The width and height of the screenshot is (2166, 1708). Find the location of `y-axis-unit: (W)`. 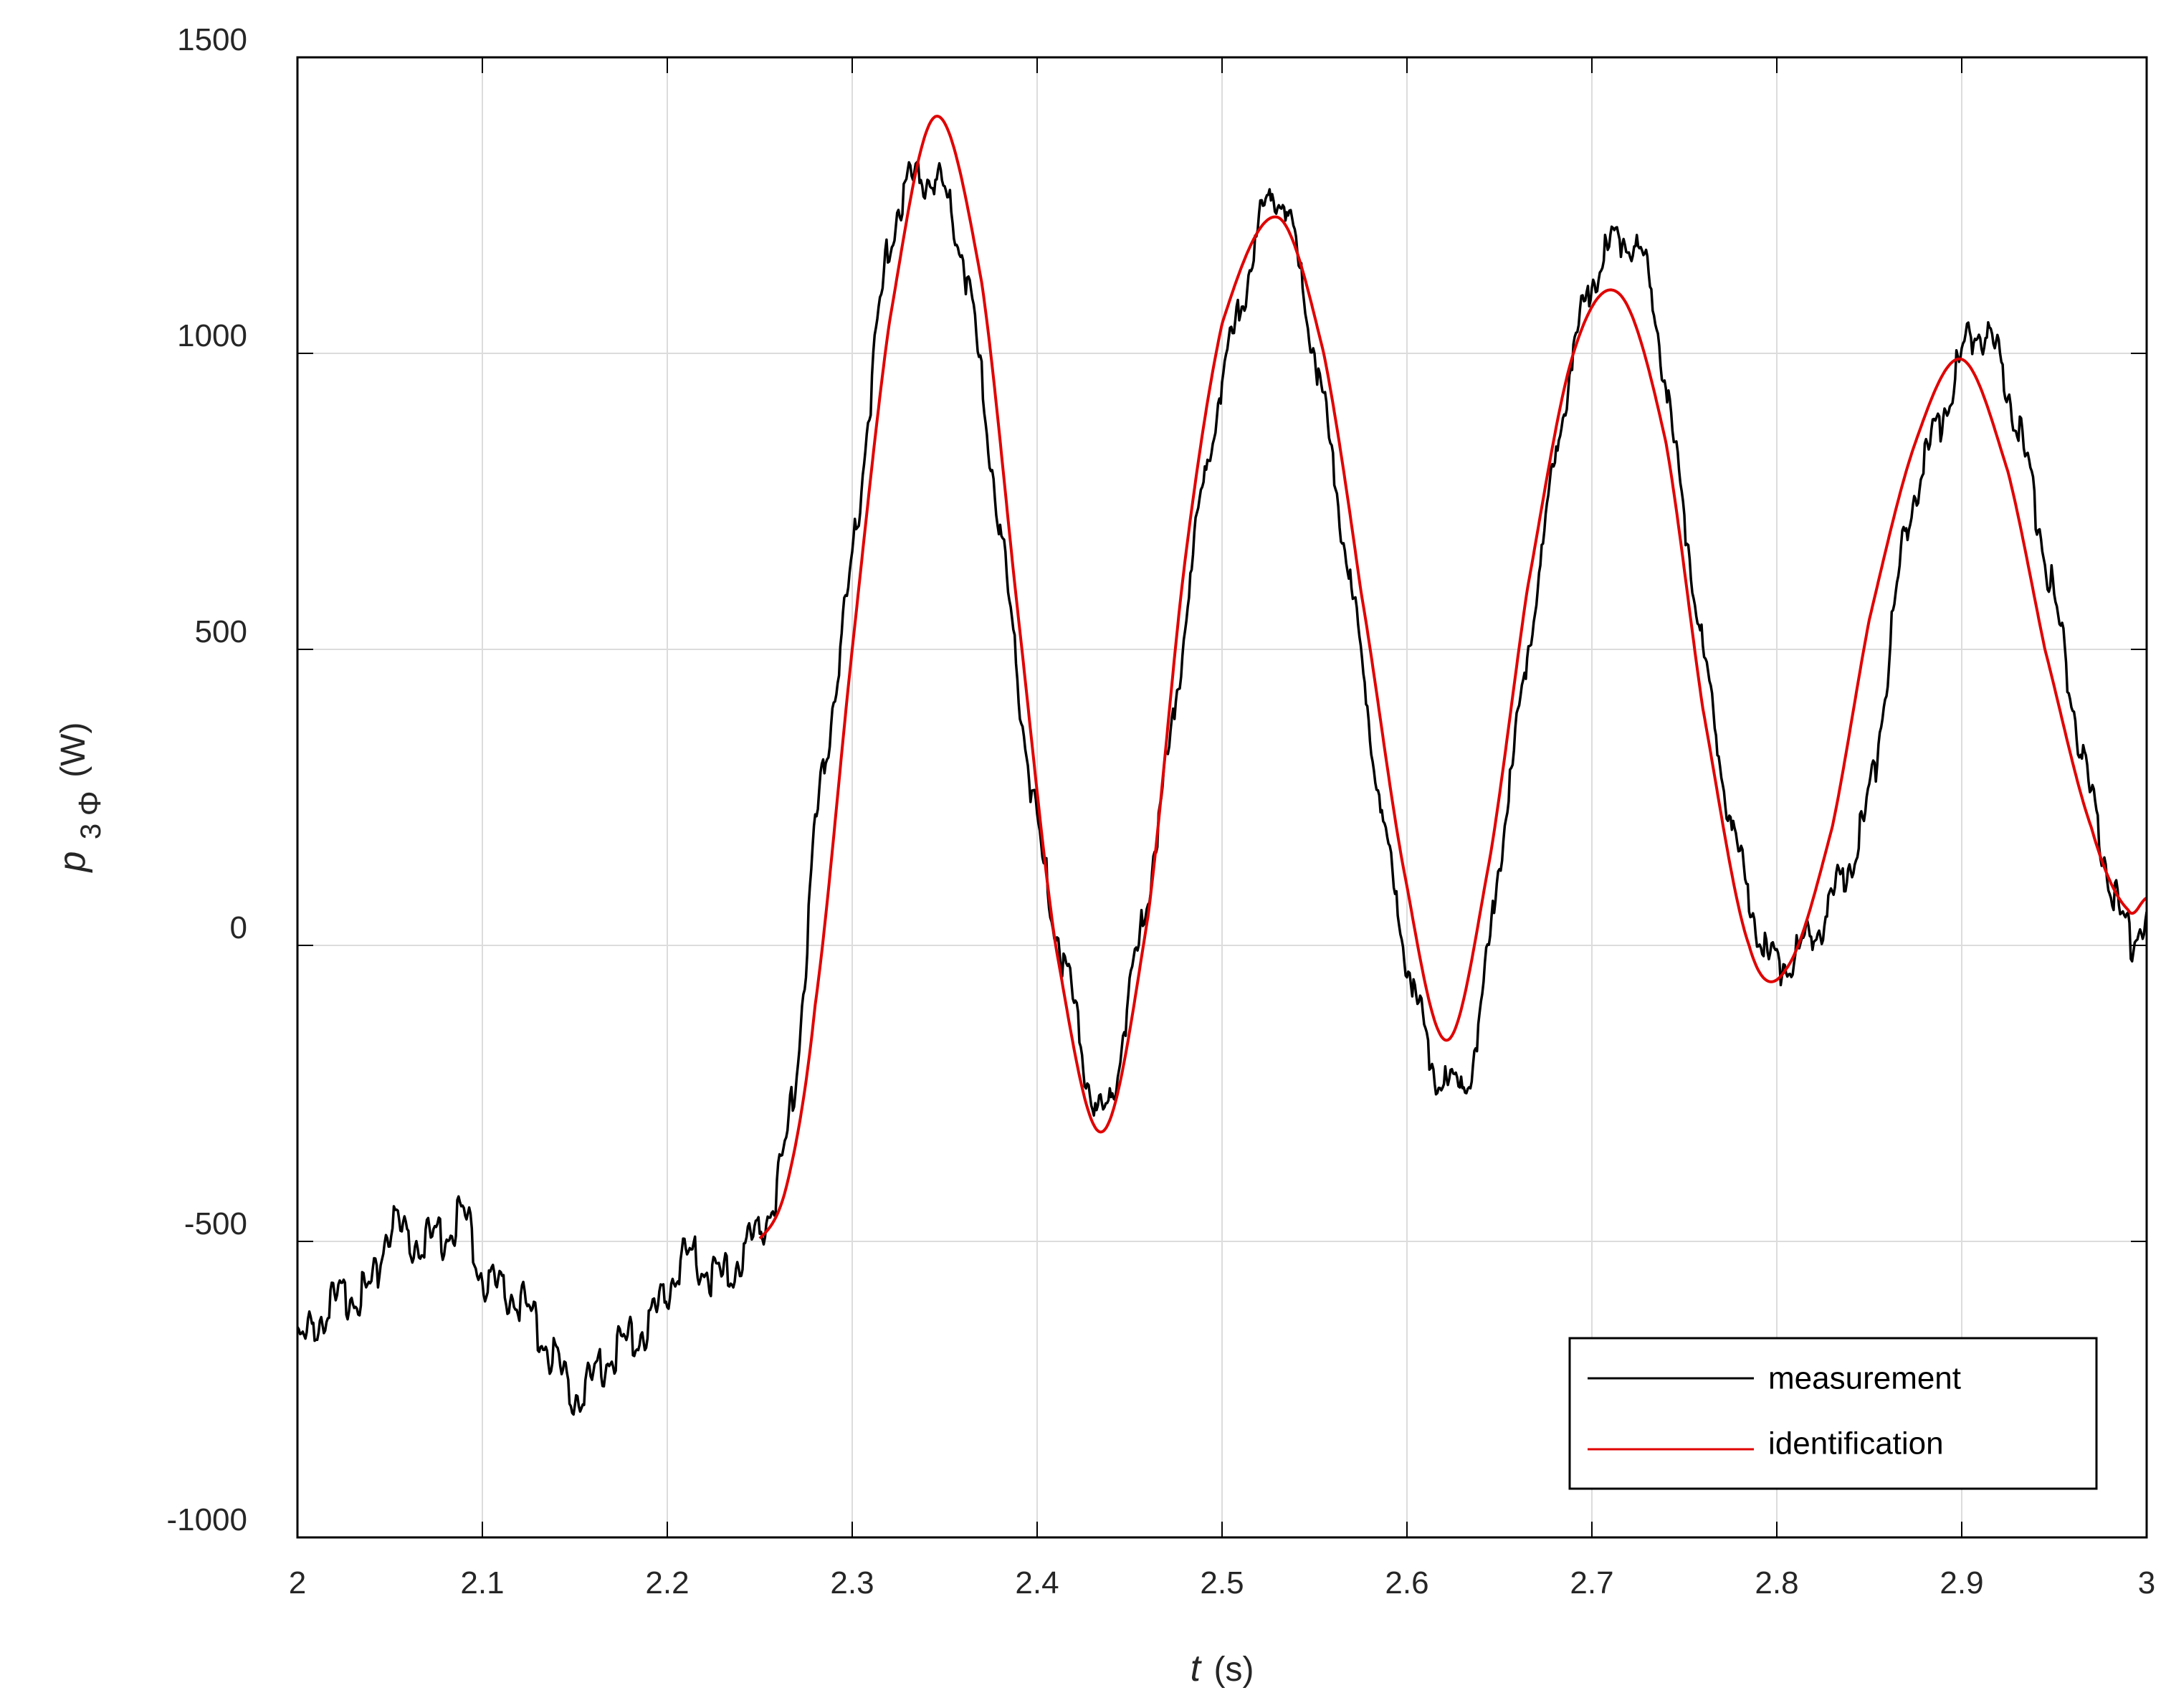

y-axis-unit: (W) is located at coordinates (73, 750).